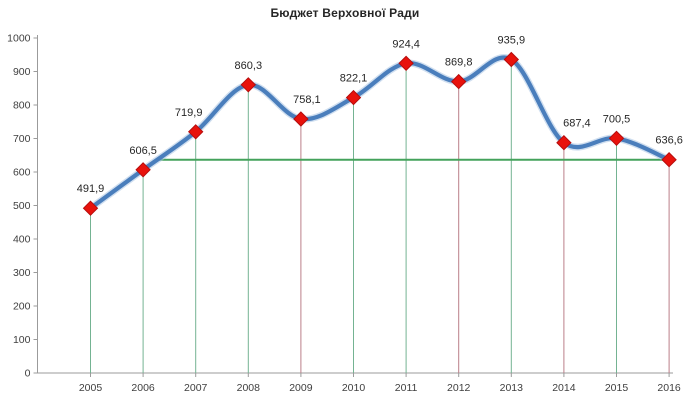  I want to click on y-tick-label: 100, so click(22, 340).